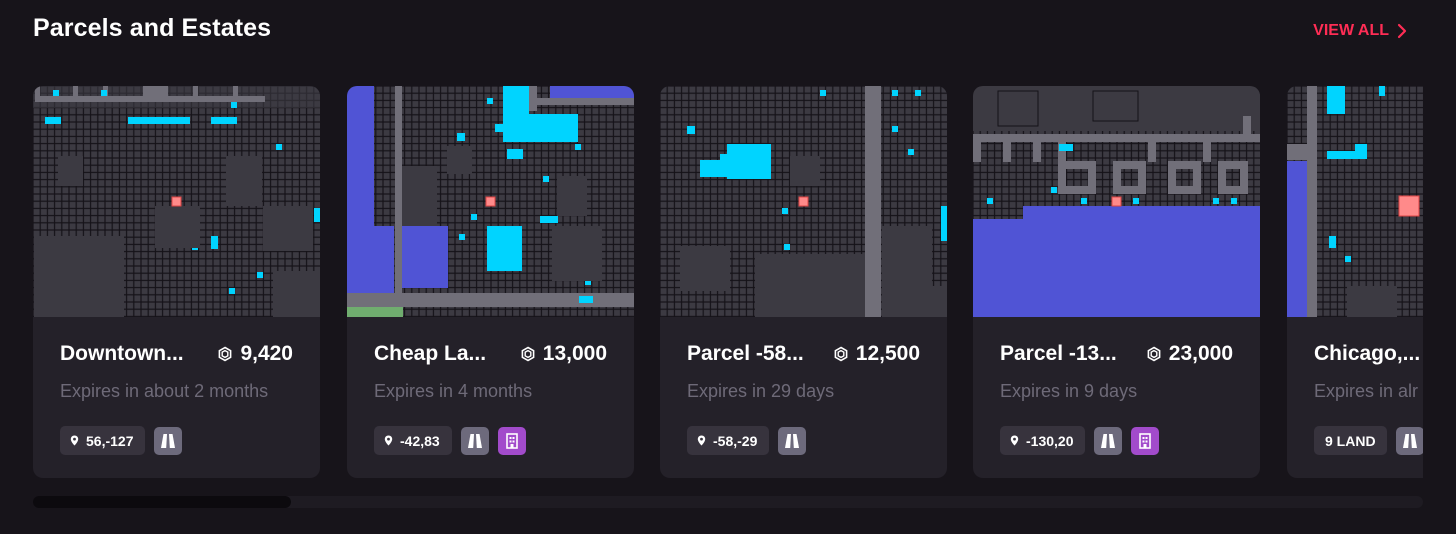  I want to click on tags-row: 56,-127, so click(121, 440).